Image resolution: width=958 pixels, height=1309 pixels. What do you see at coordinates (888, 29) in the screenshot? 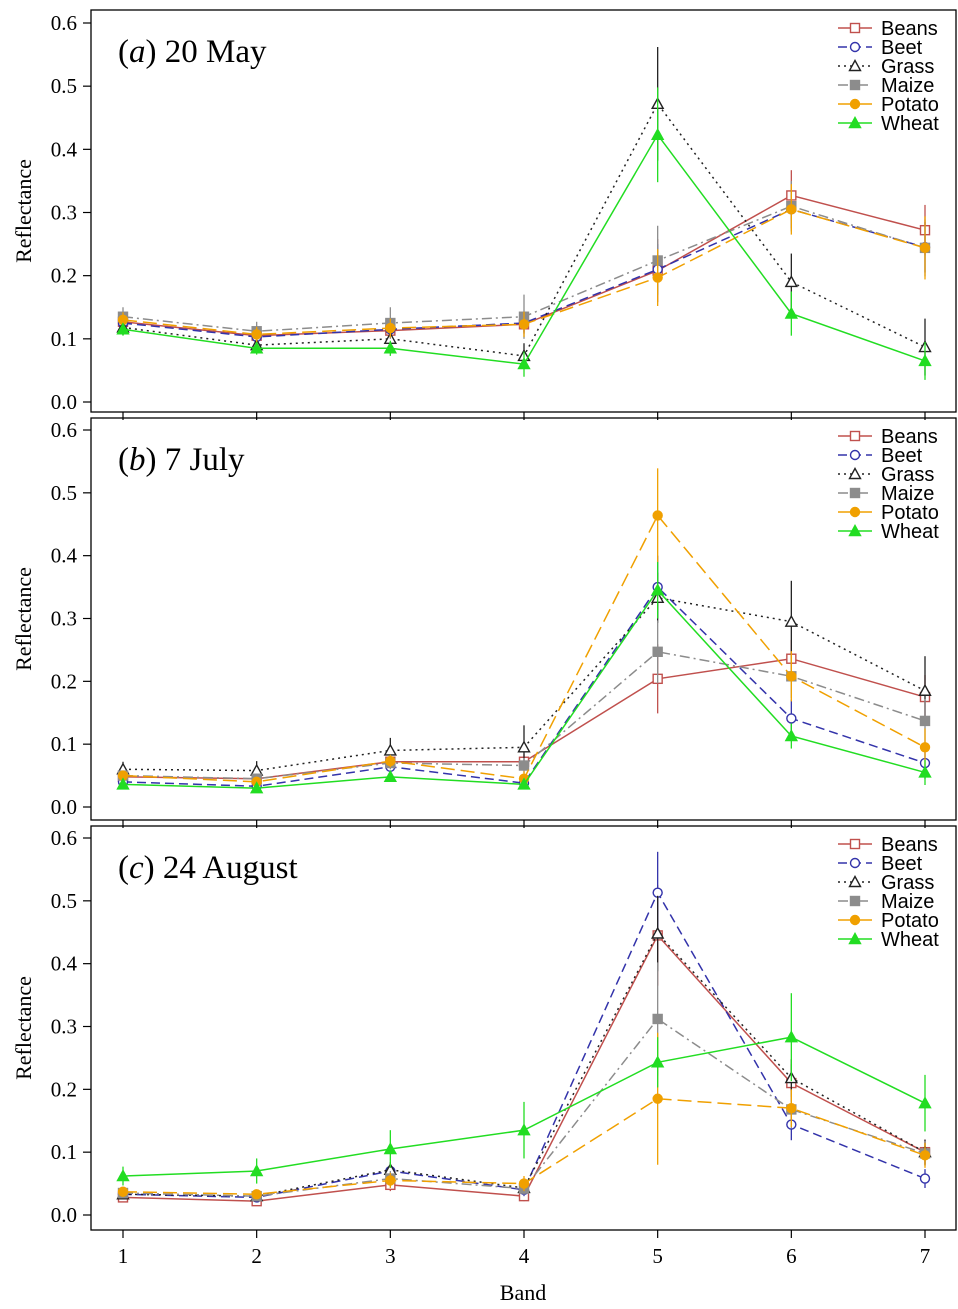
I see `legend-item-beans: Beans` at bounding box center [888, 29].